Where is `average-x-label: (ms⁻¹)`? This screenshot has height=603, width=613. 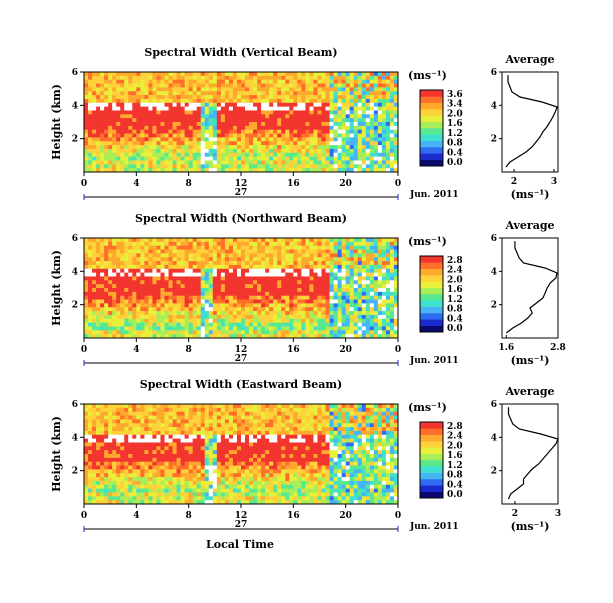
average-x-label: (ms⁻¹) is located at coordinates (530, 360).